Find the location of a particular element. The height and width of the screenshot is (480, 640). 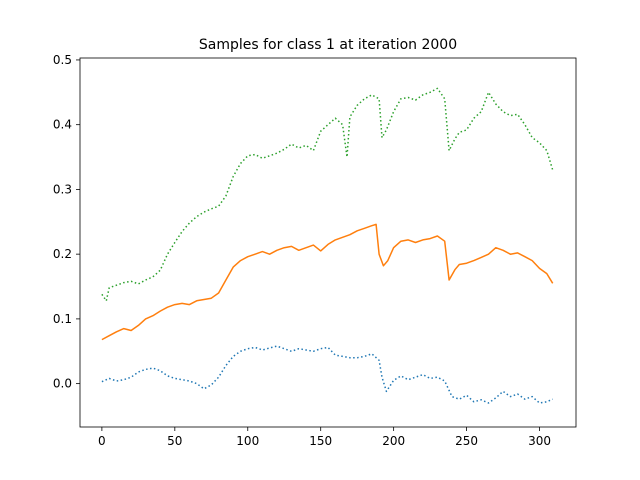

x-tick-label: 200 is located at coordinates (393, 441).